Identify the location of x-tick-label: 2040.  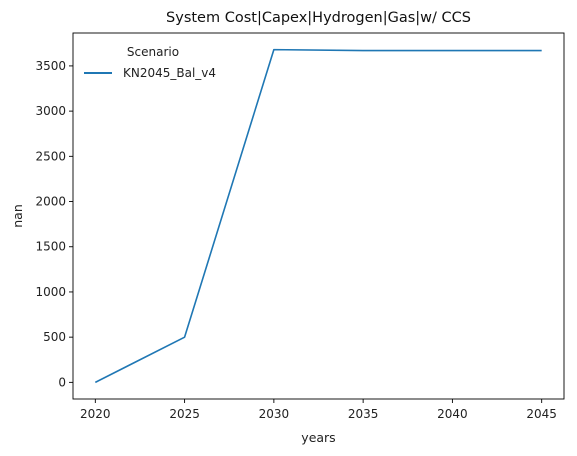
(452, 414).